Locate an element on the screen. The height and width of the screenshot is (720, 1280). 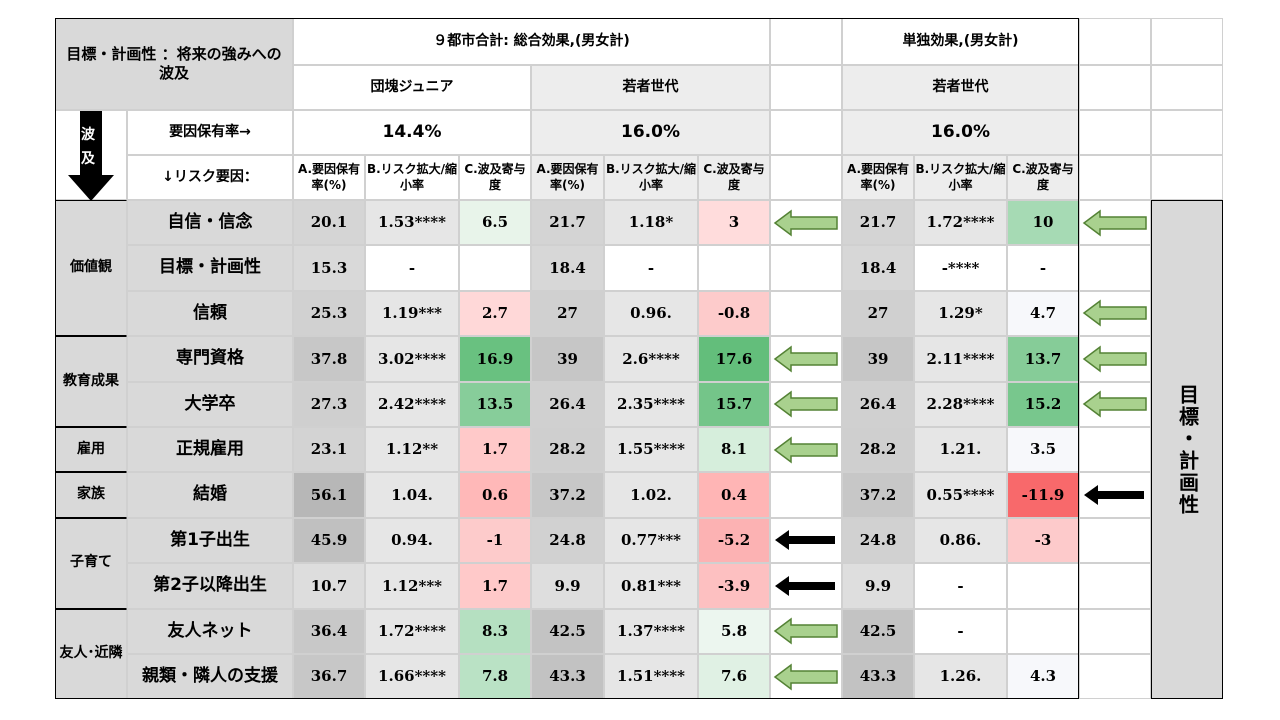
cell-young-a: 21.7 is located at coordinates (567, 223).